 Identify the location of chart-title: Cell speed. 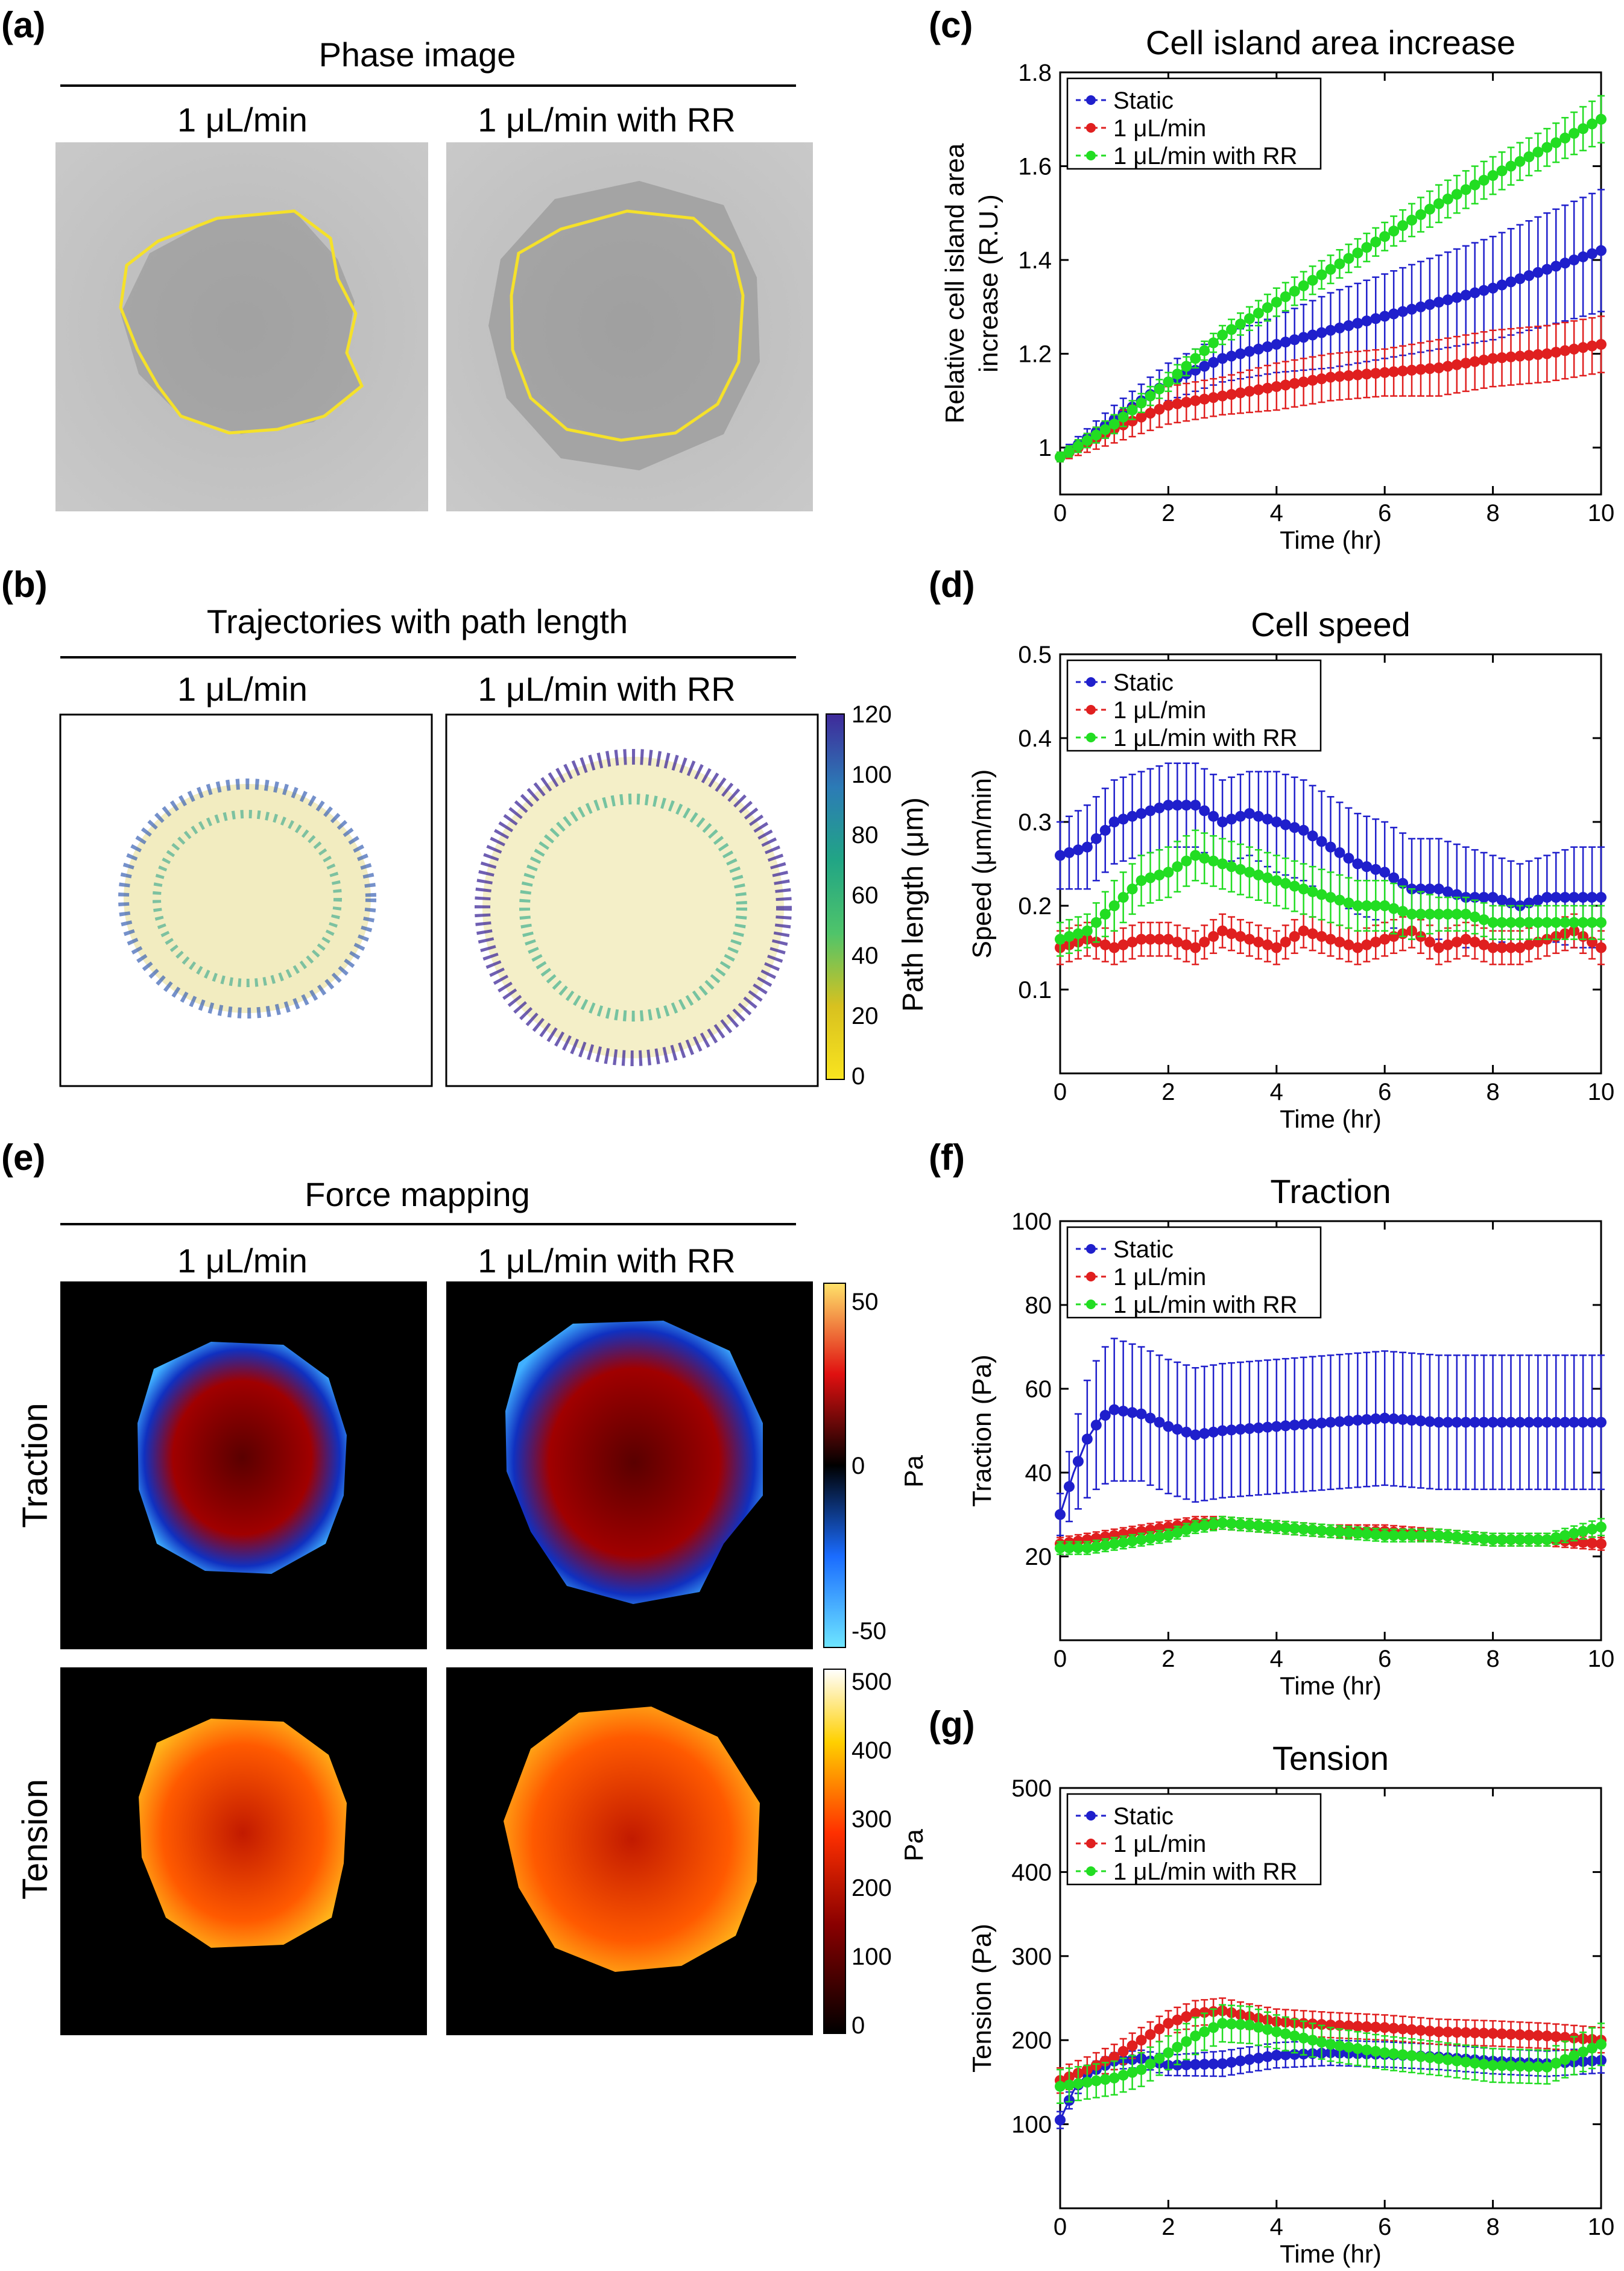
(1331, 624).